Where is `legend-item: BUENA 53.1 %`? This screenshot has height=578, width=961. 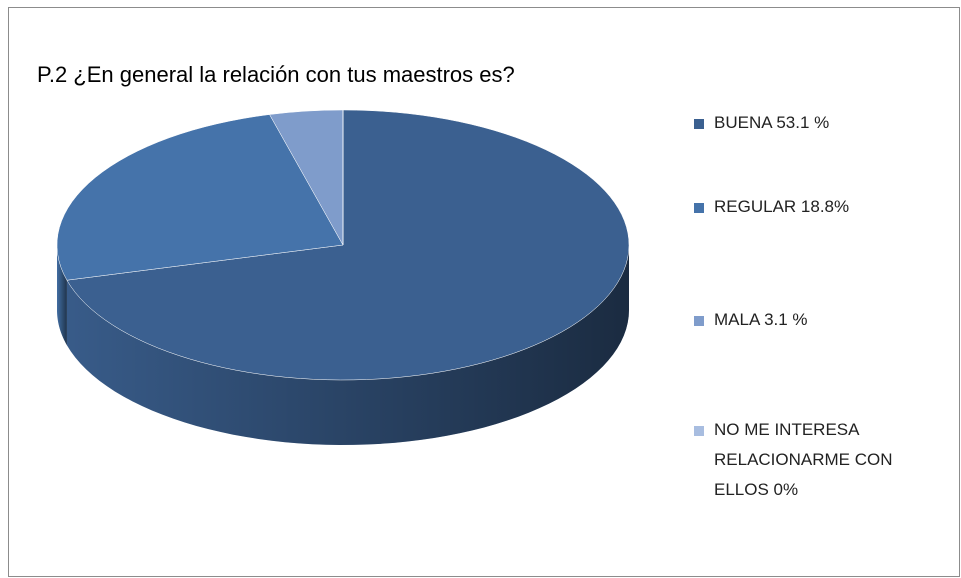
legend-item: BUENA 53.1 % is located at coordinates (809, 123).